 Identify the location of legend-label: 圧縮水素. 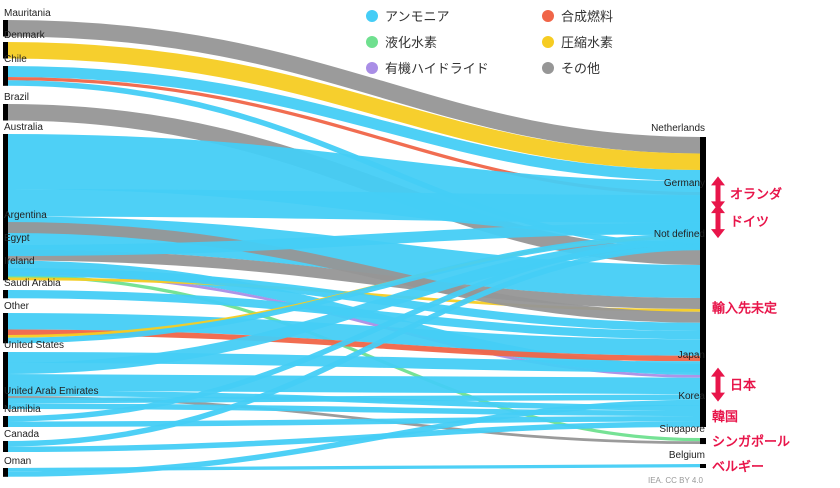
(587, 43).